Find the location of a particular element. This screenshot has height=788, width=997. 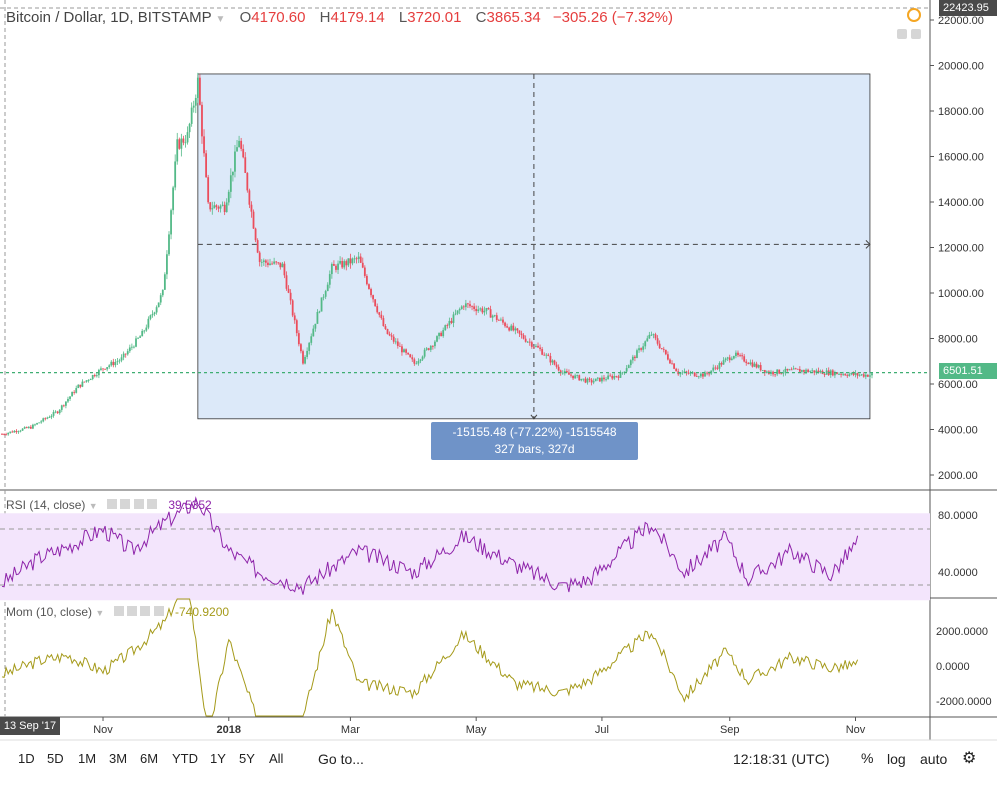

percent-toggle: % is located at coordinates (867, 758).